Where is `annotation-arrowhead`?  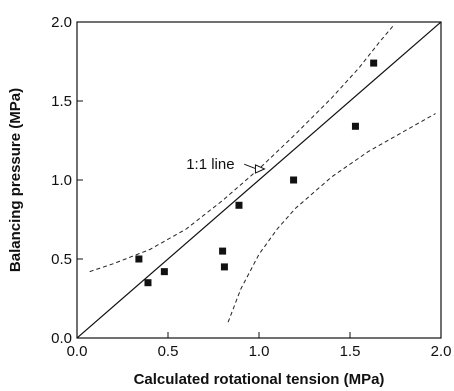
annotation-arrowhead is located at coordinates (260, 169).